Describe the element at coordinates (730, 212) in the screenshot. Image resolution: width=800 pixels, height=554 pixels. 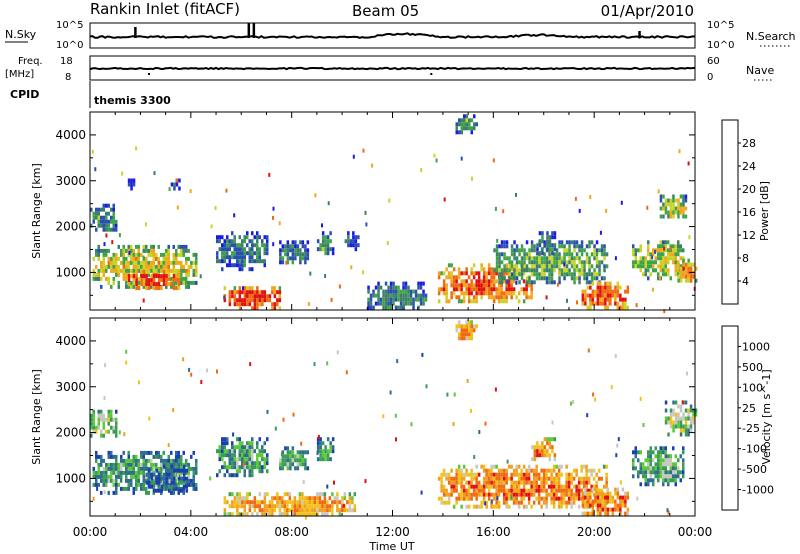
I see `colorbar-frame` at that location.